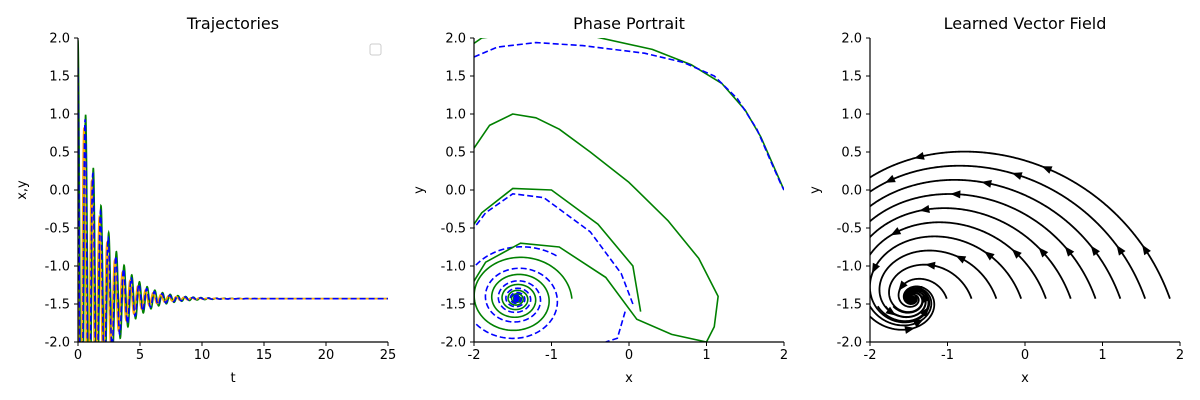 The height and width of the screenshot is (400, 1200). Describe the element at coordinates (629, 23) in the screenshot. I see `chart-title: Phase Portrait` at that location.